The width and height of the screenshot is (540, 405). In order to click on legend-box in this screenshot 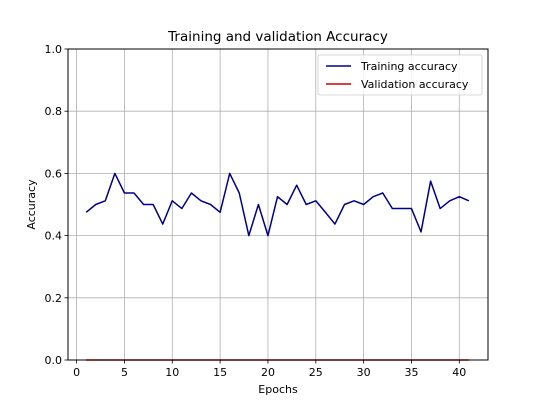, I will do `click(400, 75)`.